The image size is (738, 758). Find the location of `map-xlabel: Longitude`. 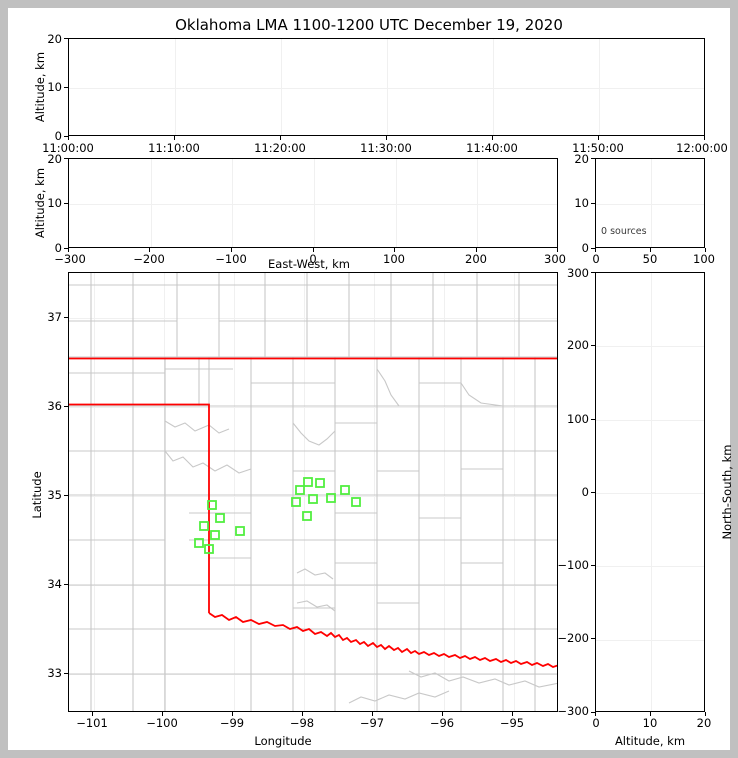

map-xlabel: Longitude is located at coordinates (283, 741).